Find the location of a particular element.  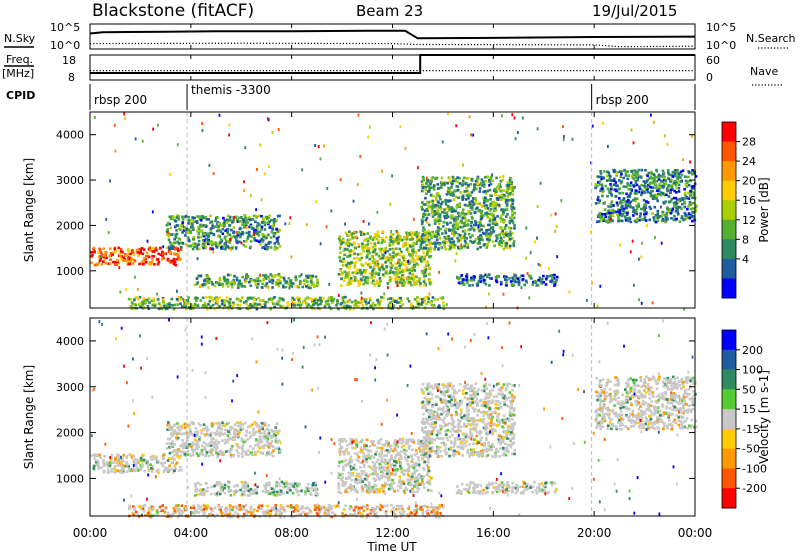

freq-axis-left-top: 18 is located at coordinates (69, 60).